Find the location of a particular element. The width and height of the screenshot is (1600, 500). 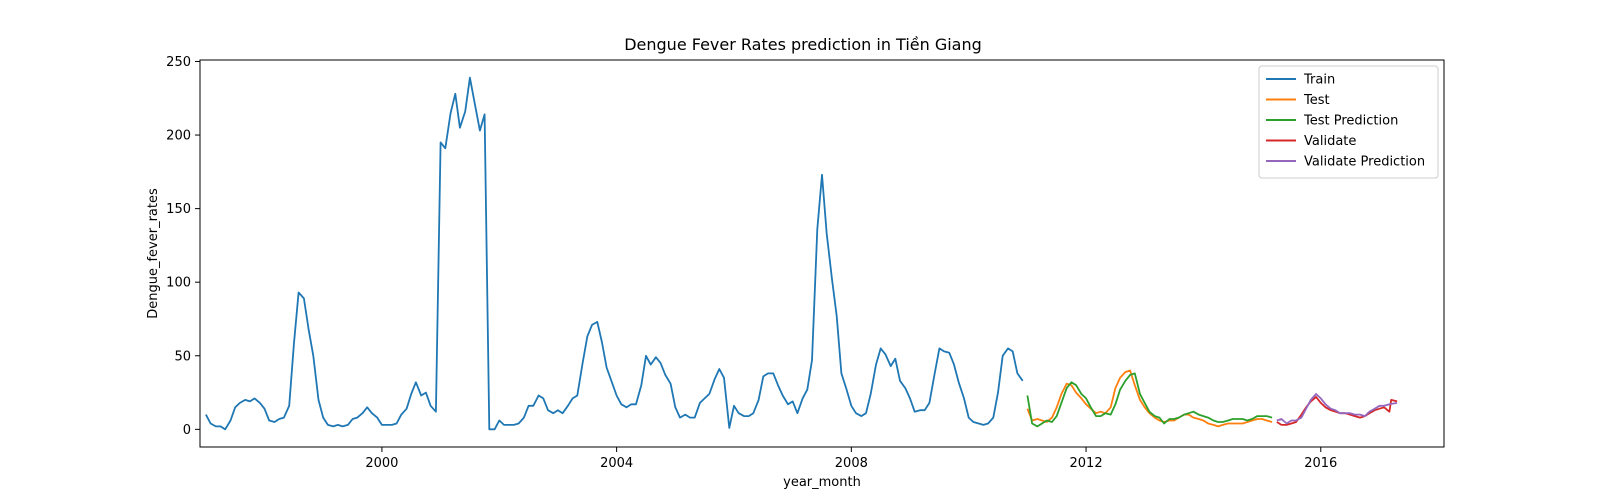

y-tick-label: 250 is located at coordinates (178, 62).